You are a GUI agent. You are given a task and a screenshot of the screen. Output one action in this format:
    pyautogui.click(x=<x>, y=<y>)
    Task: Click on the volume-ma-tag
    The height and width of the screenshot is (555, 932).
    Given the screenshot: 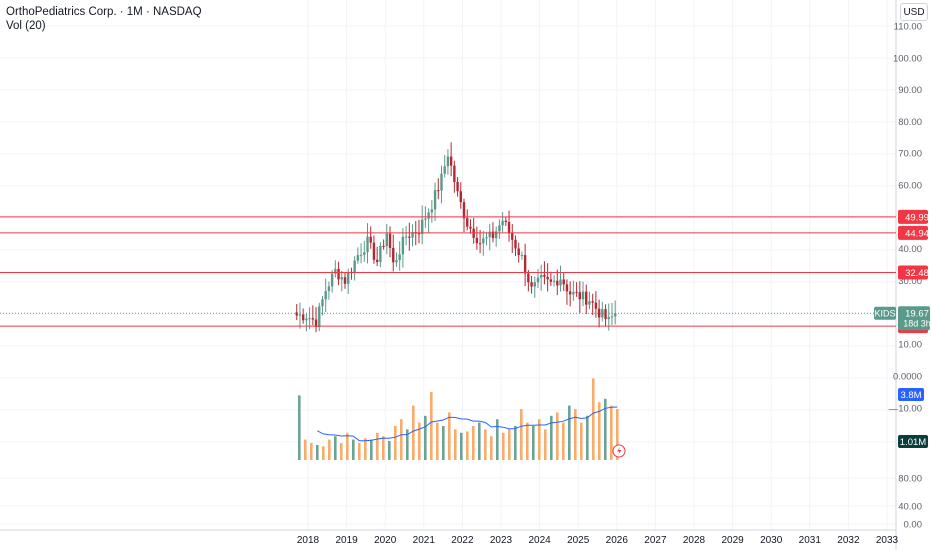 What is the action you would take?
    pyautogui.click(x=911, y=394)
    